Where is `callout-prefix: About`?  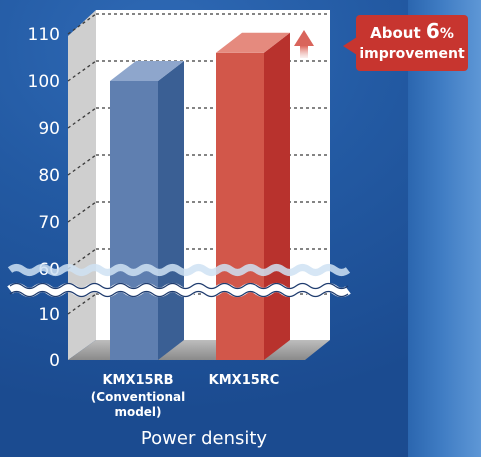
callout-prefix: About is located at coordinates (398, 33).